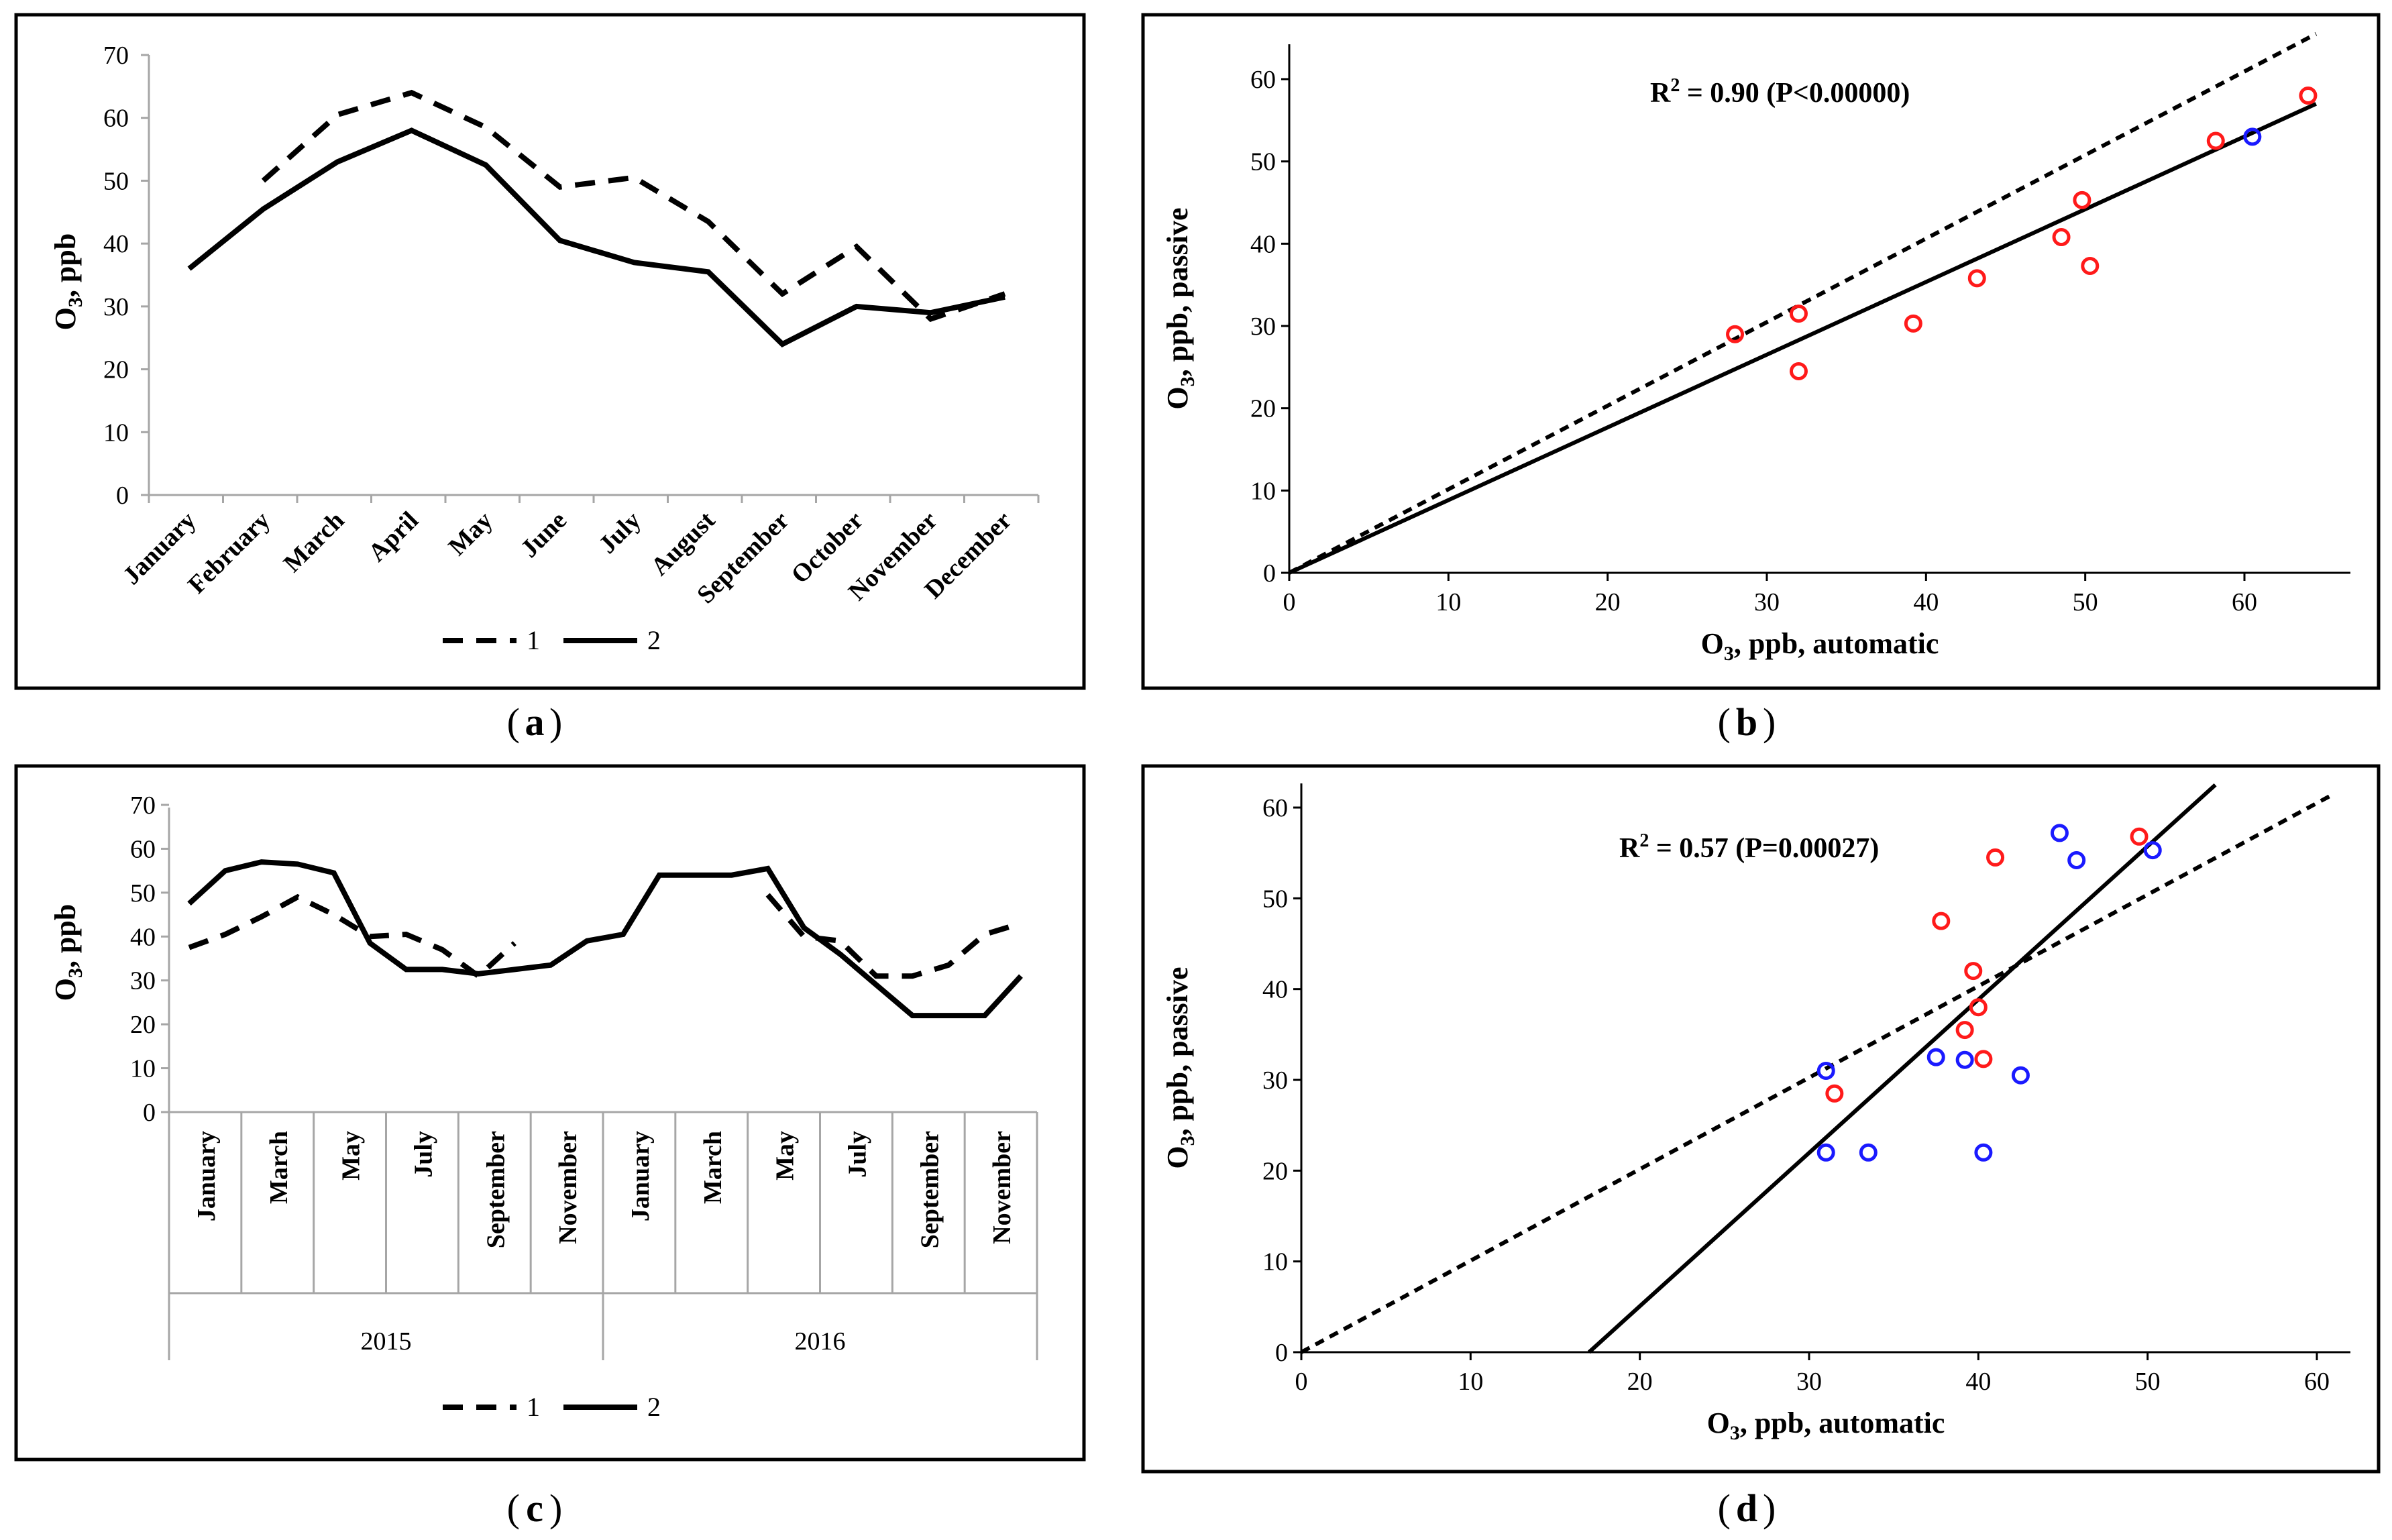  Describe the element at coordinates (1263, 80) in the screenshot. I see `b-y-tick-label: 60` at that location.